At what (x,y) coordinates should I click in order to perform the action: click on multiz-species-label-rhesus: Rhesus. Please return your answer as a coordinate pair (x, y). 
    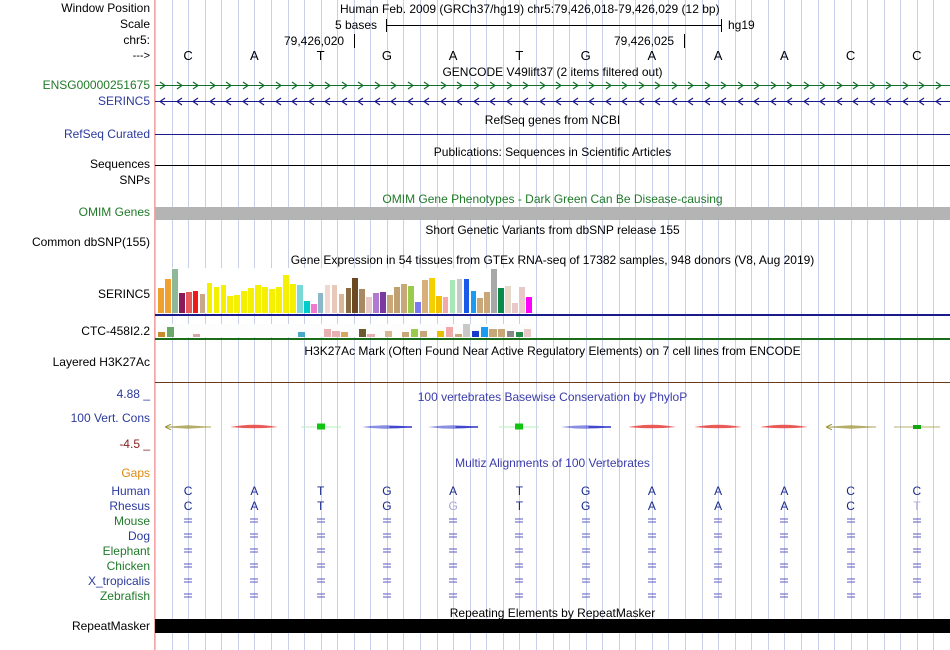
    Looking at the image, I should click on (129, 506).